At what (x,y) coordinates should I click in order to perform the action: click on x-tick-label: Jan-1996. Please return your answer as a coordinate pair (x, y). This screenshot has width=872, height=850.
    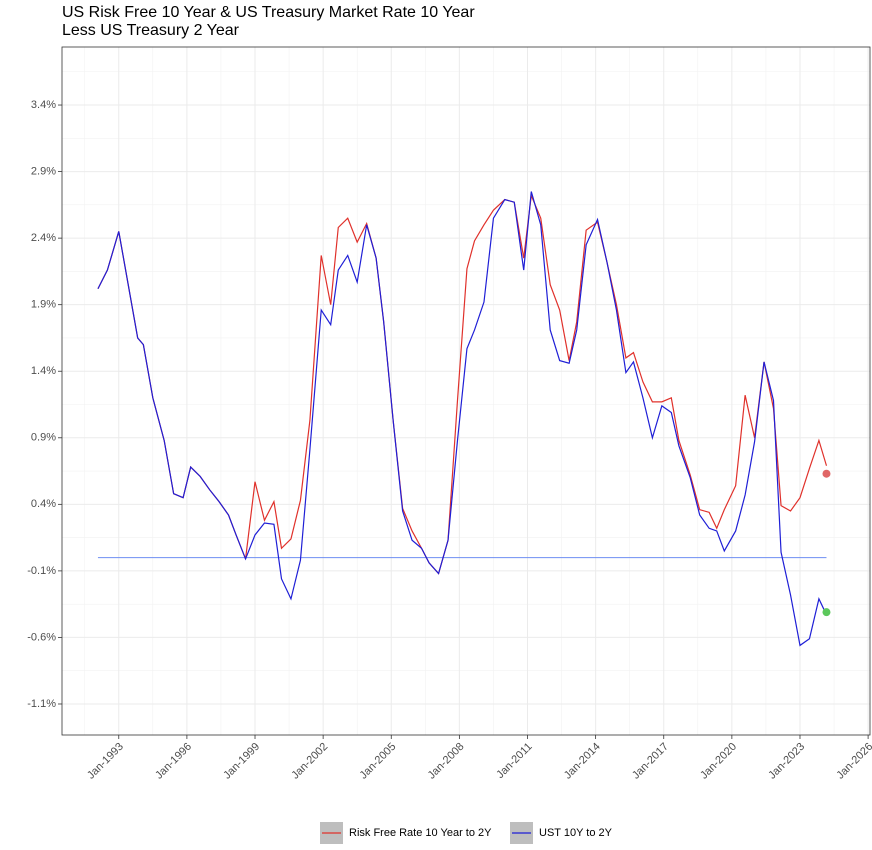
    Looking at the image, I should click on (173, 761).